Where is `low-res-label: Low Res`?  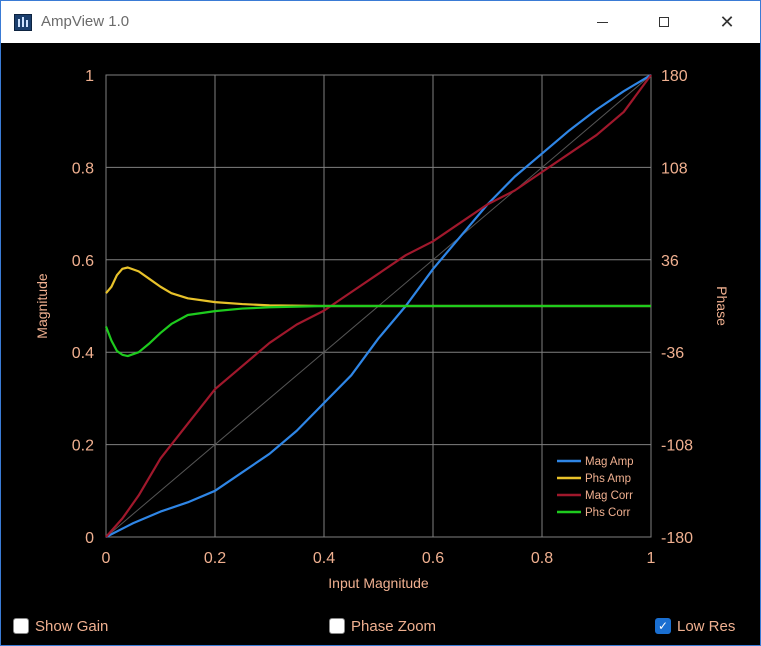 low-res-label: Low Res is located at coordinates (706, 626).